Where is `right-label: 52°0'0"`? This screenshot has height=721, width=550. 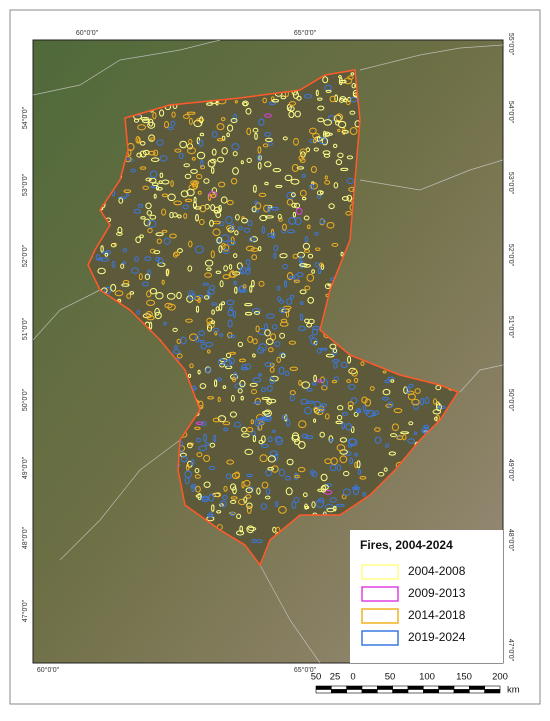
right-label: 52°0'0" is located at coordinates (511, 255).